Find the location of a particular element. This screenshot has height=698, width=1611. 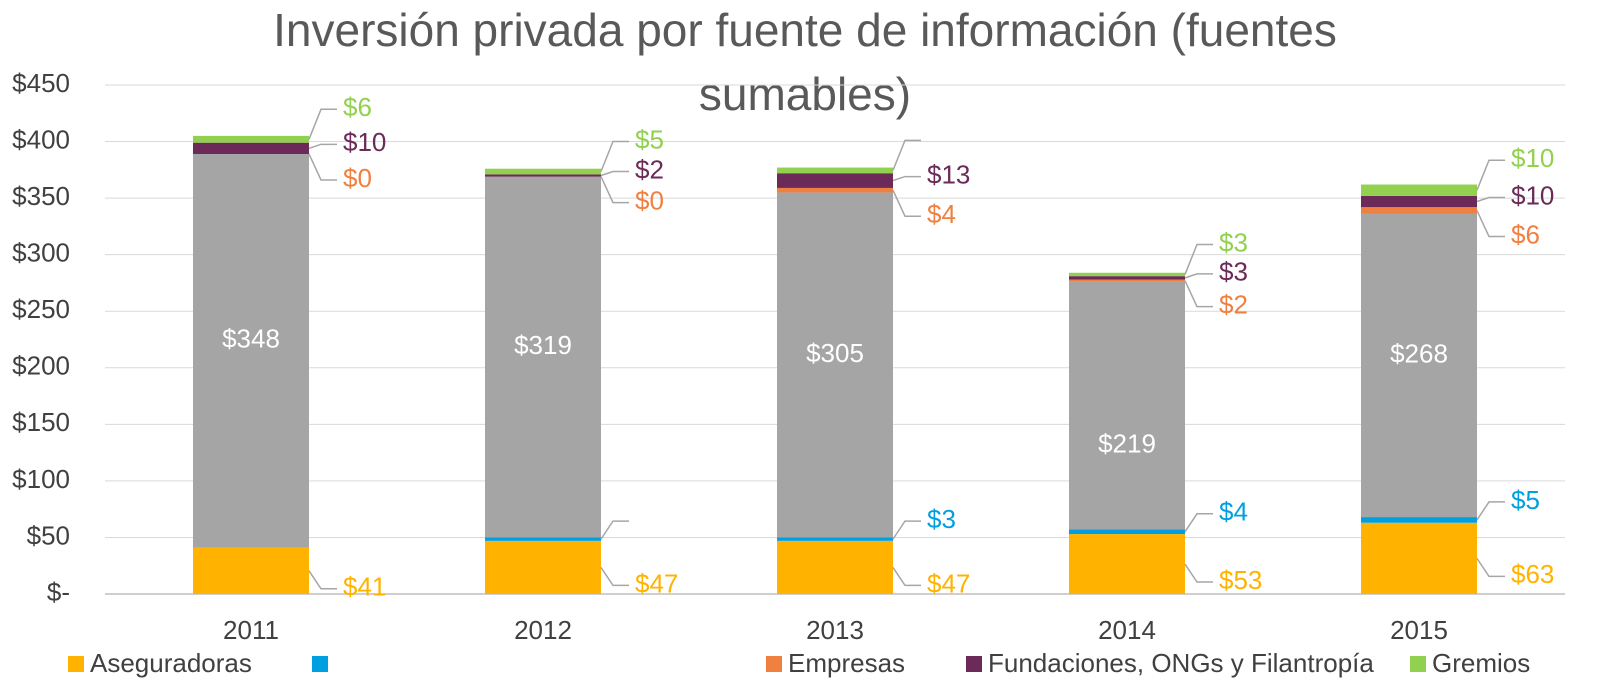

data-label: $268 is located at coordinates (1419, 353).